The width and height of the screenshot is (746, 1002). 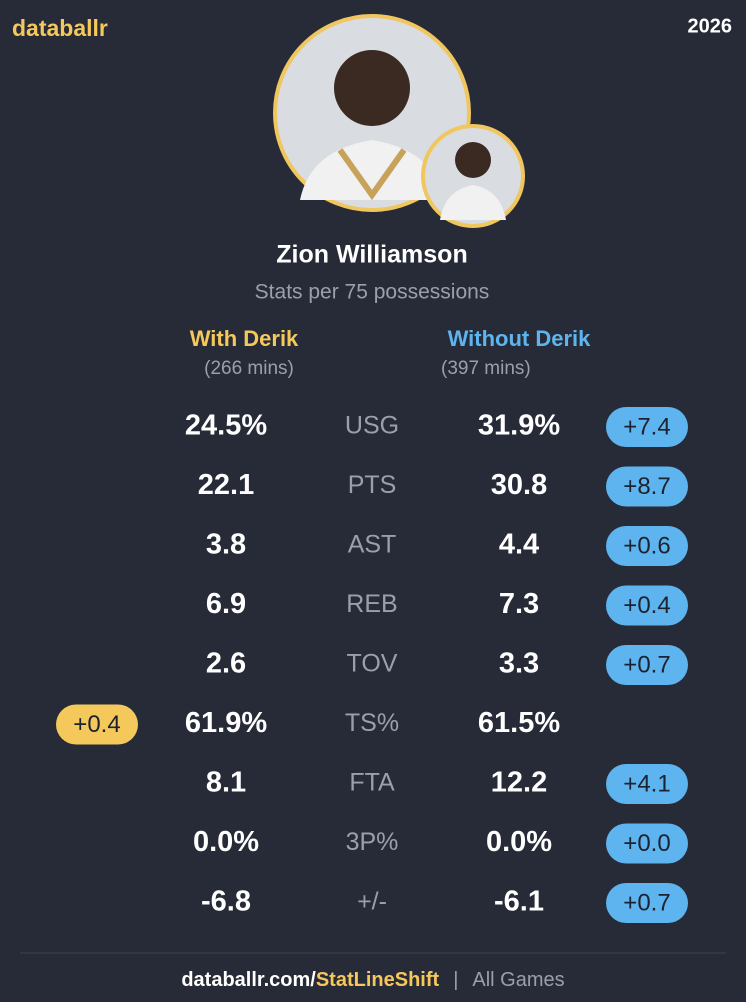 What do you see at coordinates (519, 723) in the screenshot?
I see `without-value: 61.5%` at bounding box center [519, 723].